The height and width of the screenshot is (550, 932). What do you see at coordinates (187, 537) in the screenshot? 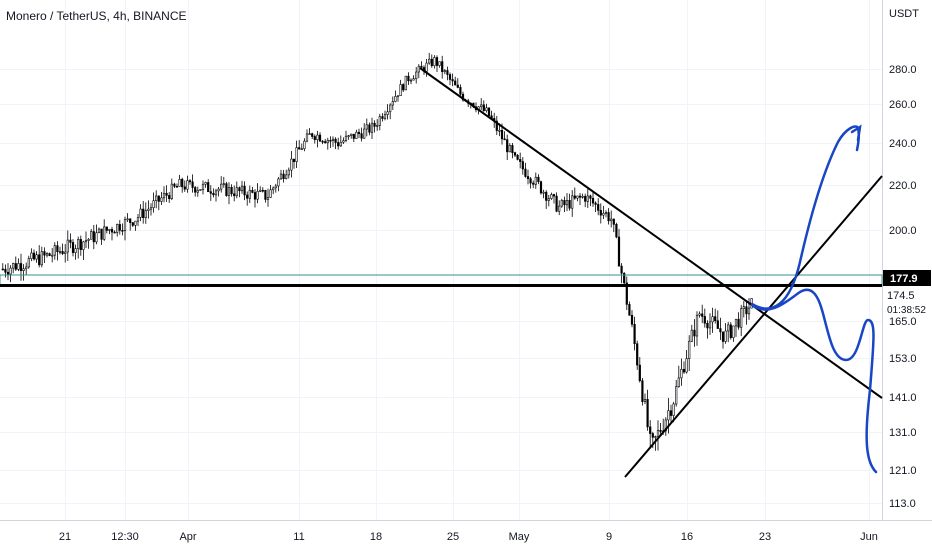
I see `time-tick-label: Apr` at bounding box center [187, 537].